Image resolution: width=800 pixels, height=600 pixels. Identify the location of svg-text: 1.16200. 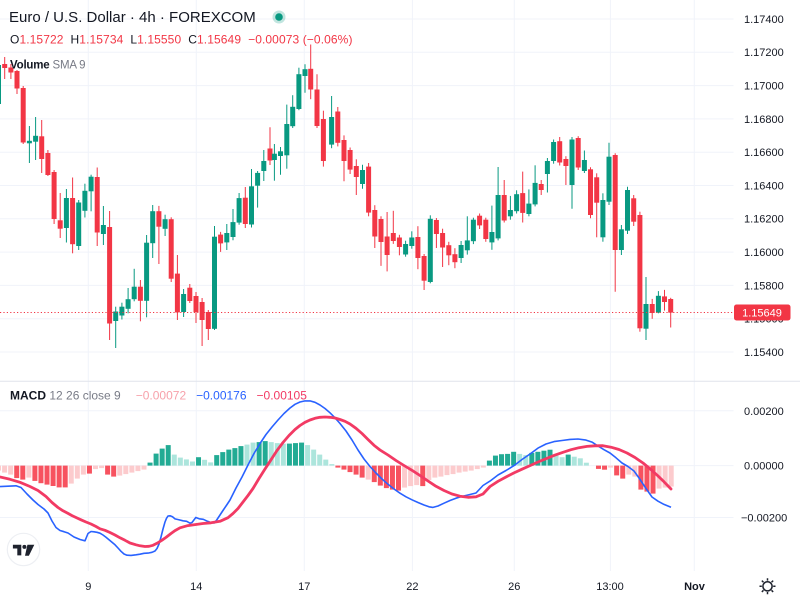
(764, 220).